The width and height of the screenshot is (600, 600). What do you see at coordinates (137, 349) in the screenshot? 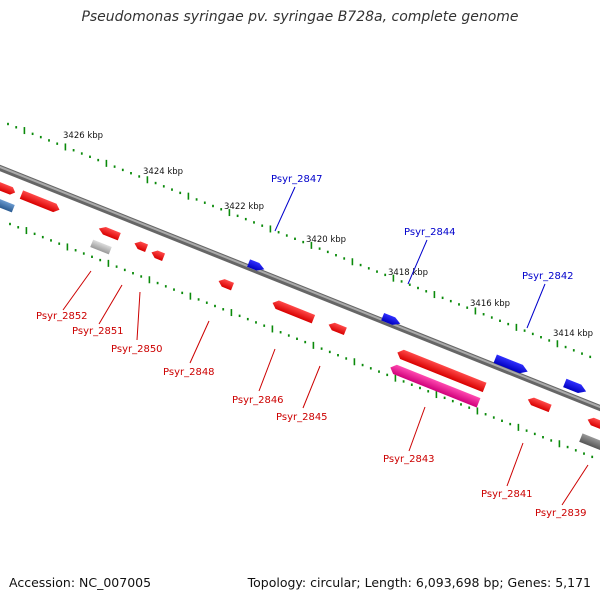
I see `gene-label: Psyr_2850` at bounding box center [137, 349].